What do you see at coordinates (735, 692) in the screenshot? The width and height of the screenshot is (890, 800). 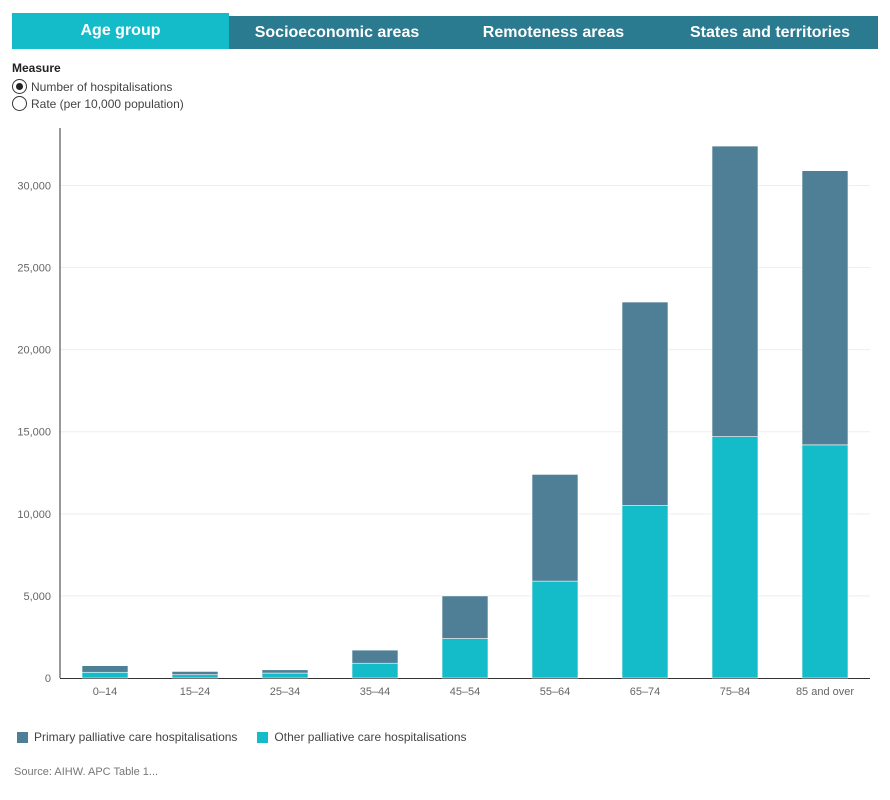 I see `x-tick-label: 75–84` at bounding box center [735, 692].